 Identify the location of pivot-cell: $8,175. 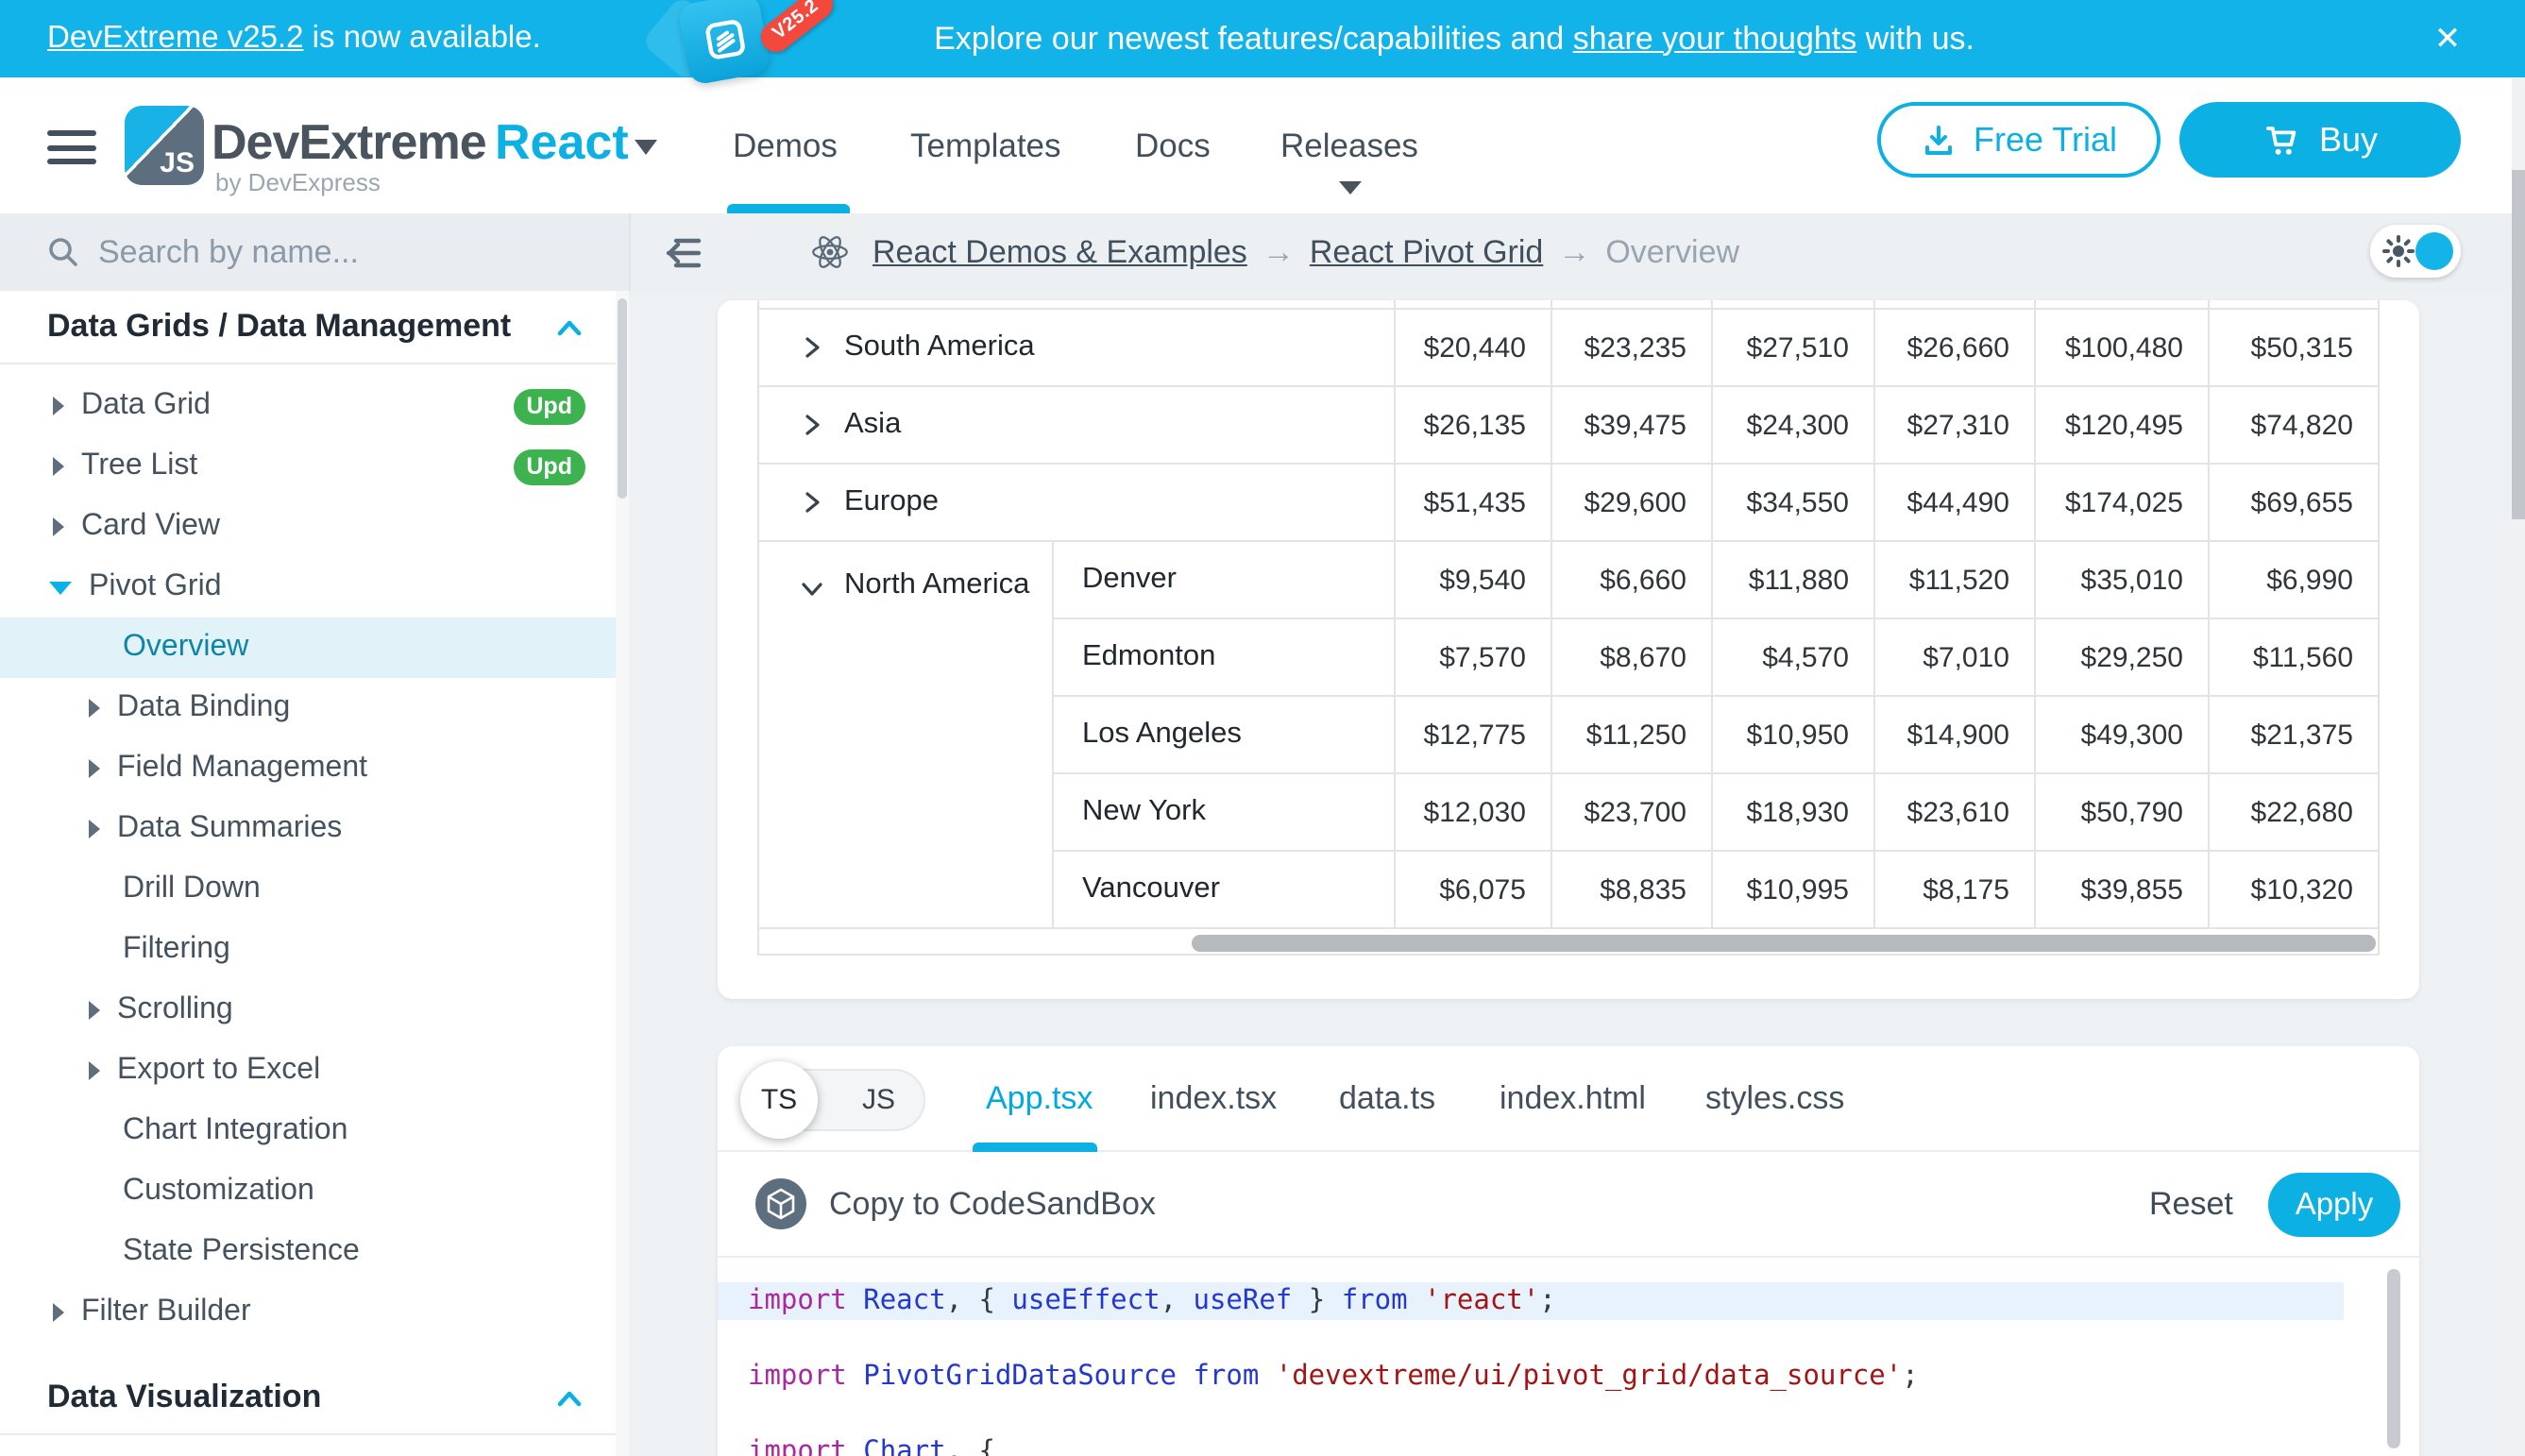
(1955, 890).